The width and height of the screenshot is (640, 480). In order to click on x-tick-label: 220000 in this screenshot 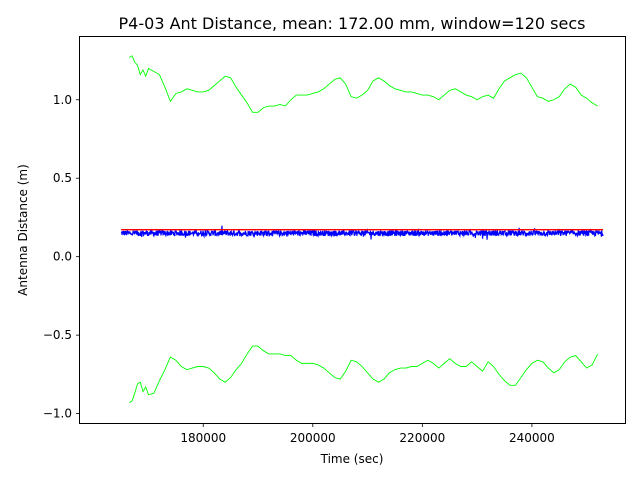, I will do `click(422, 438)`.